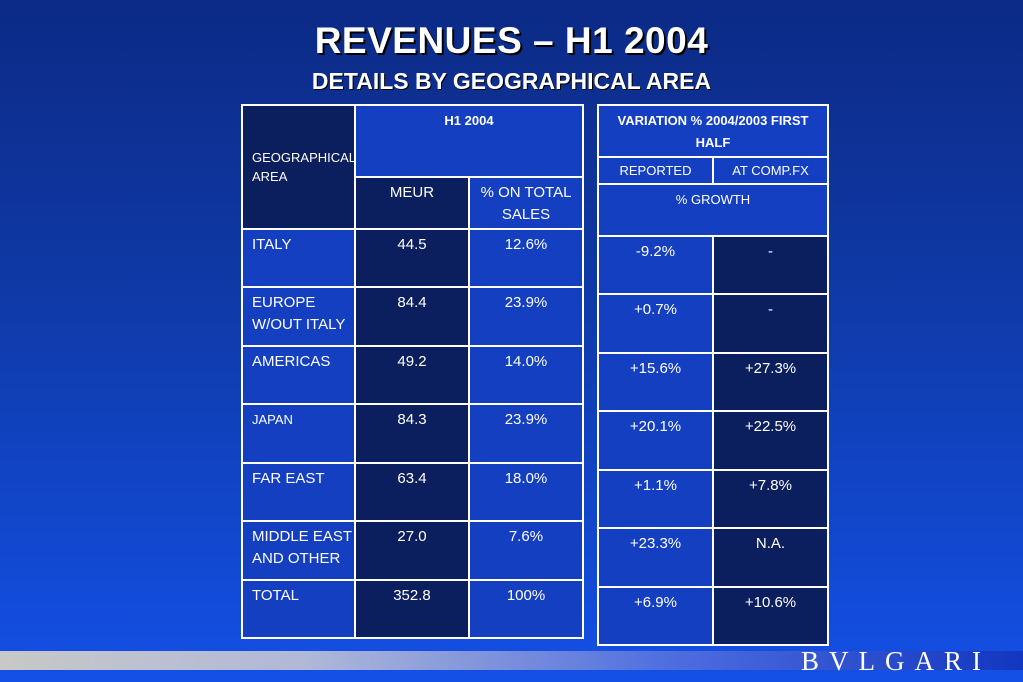 The image size is (1023, 682). I want to click on table-row: EUROPE W/OUT ITALY 84.4 23.9%, so click(412, 316).